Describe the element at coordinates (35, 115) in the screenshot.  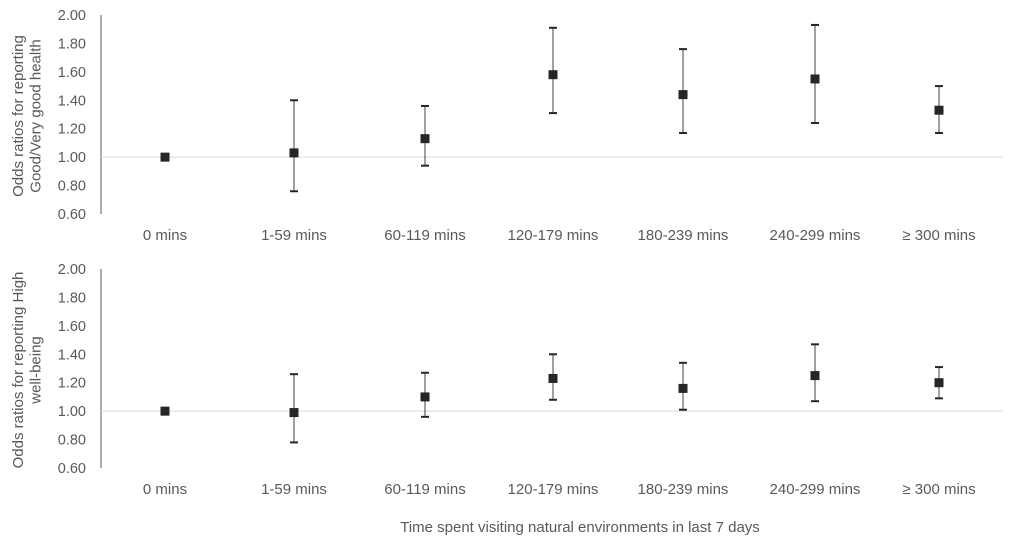
I see `y-axis-title-line: Good/Very good health` at that location.